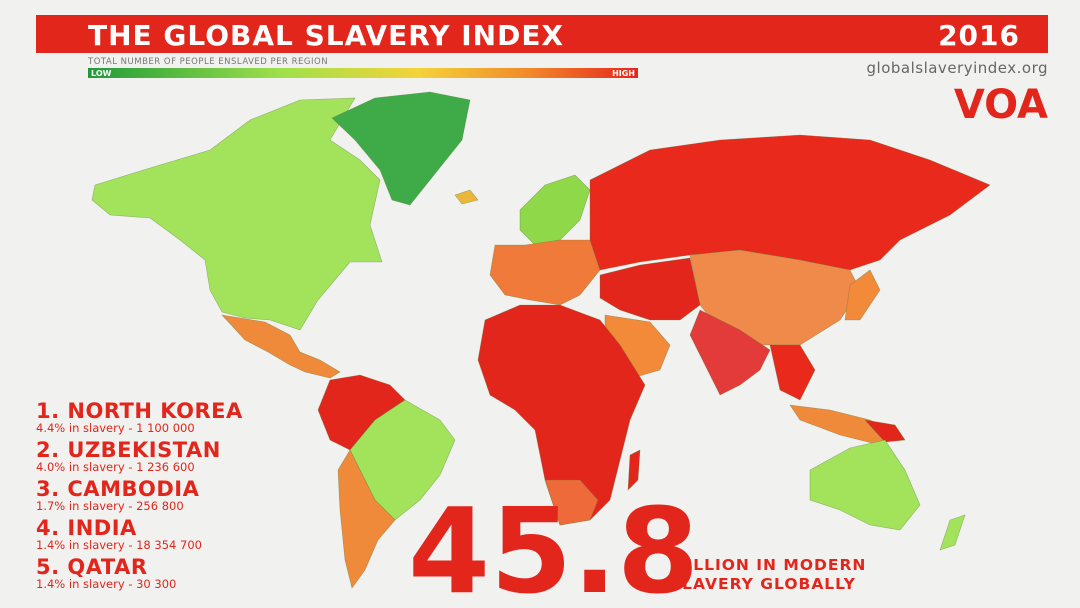 The width and height of the screenshot is (1080, 608). Describe the element at coordinates (119, 545) in the screenshot. I see `rank-detail: 1.4% in slavery - 18 354 700` at that location.